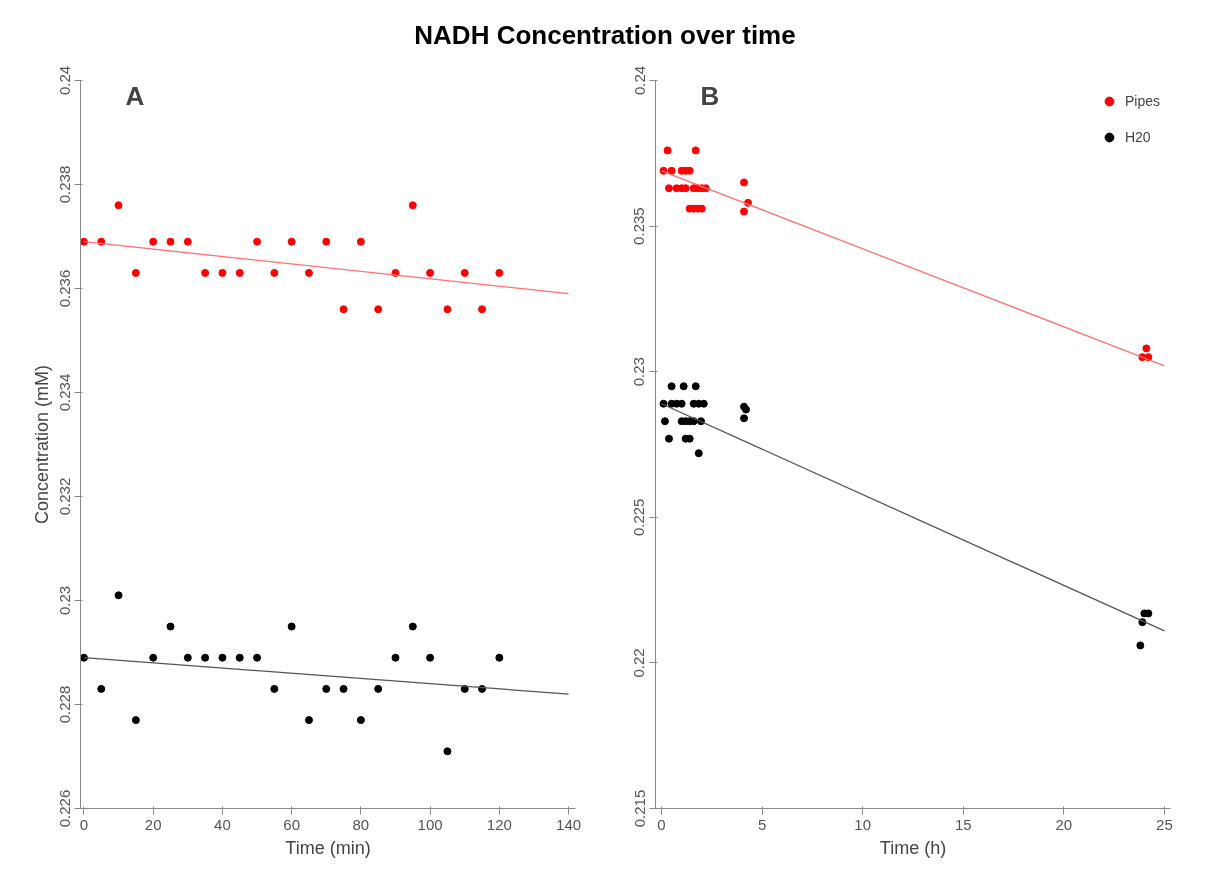 This screenshot has width=1207, height=886. What do you see at coordinates (639, 808) in the screenshot?
I see `y-tick-label: 0.215` at bounding box center [639, 808].